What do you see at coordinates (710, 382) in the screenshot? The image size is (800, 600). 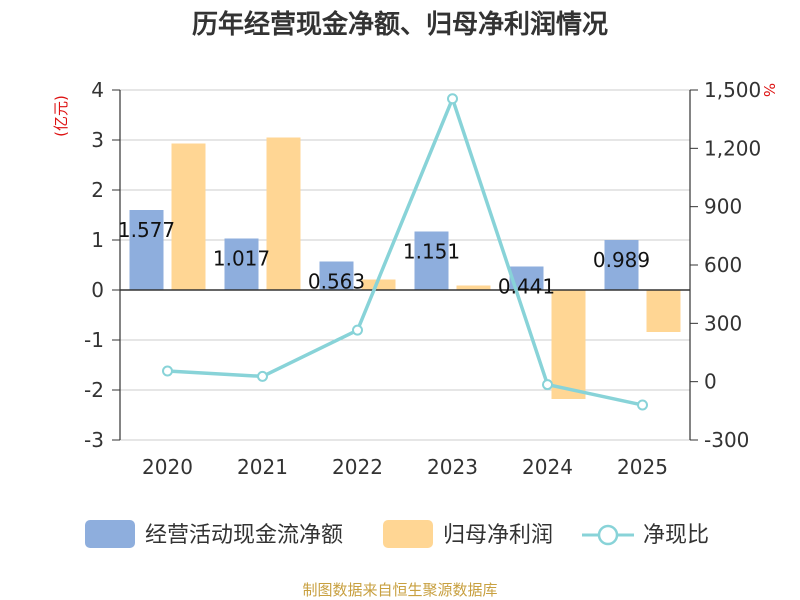 I see `right-tick-label-5: 0` at bounding box center [710, 382].